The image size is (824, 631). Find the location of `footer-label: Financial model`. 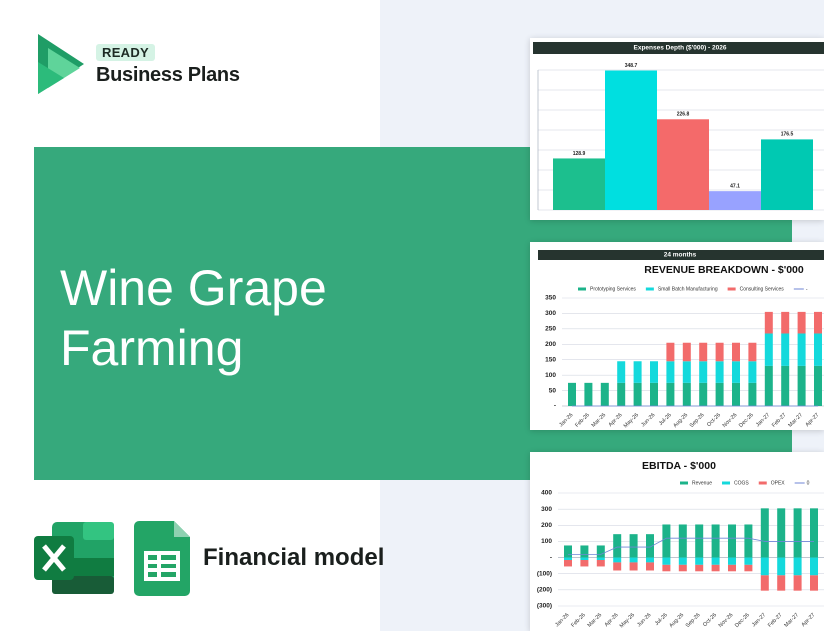

footer-label: Financial model is located at coordinates (294, 557).